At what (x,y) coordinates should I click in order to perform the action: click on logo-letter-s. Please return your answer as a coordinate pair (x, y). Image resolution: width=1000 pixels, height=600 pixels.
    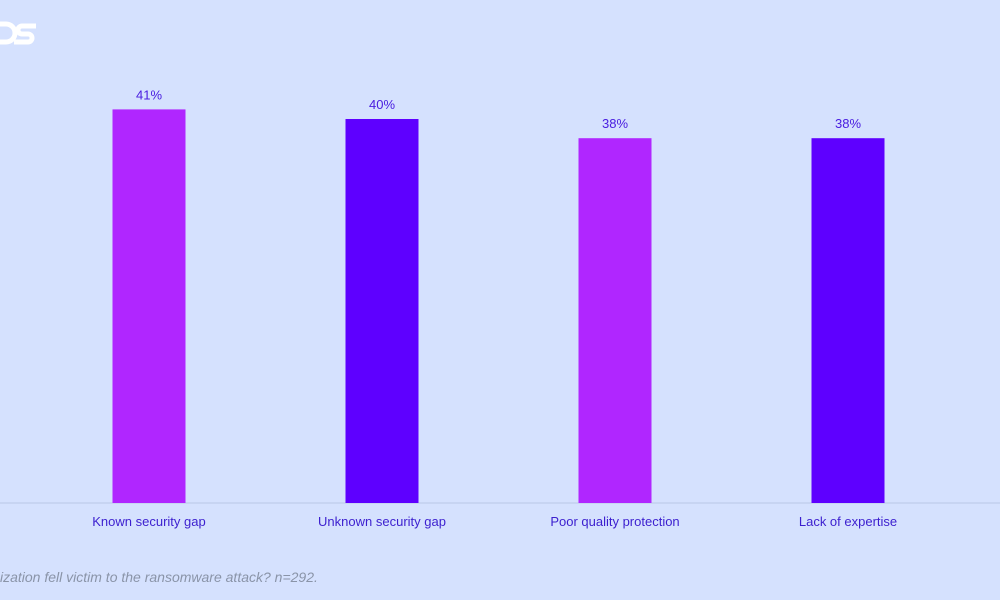
    Looking at the image, I should click on (25, 34).